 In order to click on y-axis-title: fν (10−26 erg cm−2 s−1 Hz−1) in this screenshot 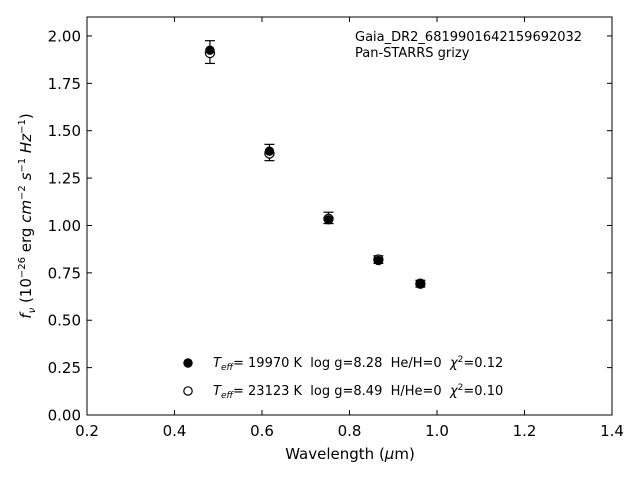, I will do `click(27, 215)`.